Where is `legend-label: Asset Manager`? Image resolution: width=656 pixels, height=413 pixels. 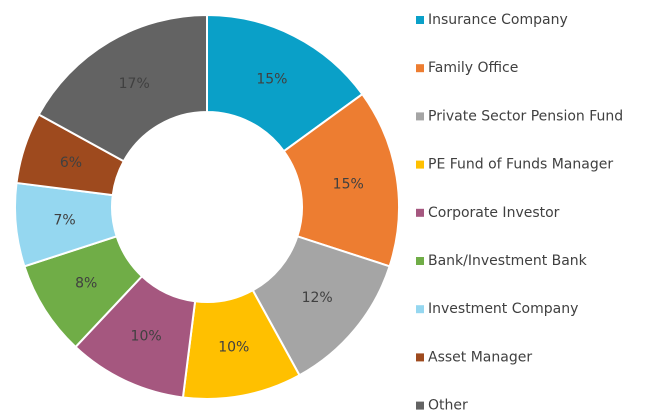
legend-label: Asset Manager is located at coordinates (480, 357).